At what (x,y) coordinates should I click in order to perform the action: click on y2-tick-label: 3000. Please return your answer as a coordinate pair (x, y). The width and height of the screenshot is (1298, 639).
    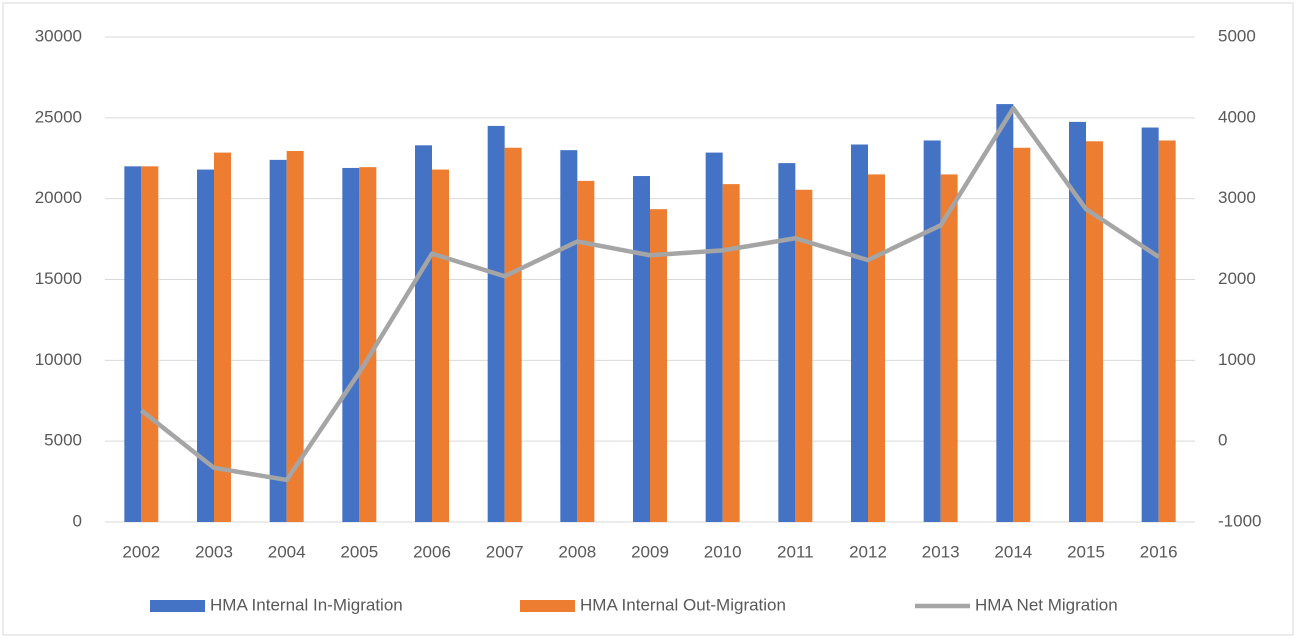
    Looking at the image, I should click on (1237, 197).